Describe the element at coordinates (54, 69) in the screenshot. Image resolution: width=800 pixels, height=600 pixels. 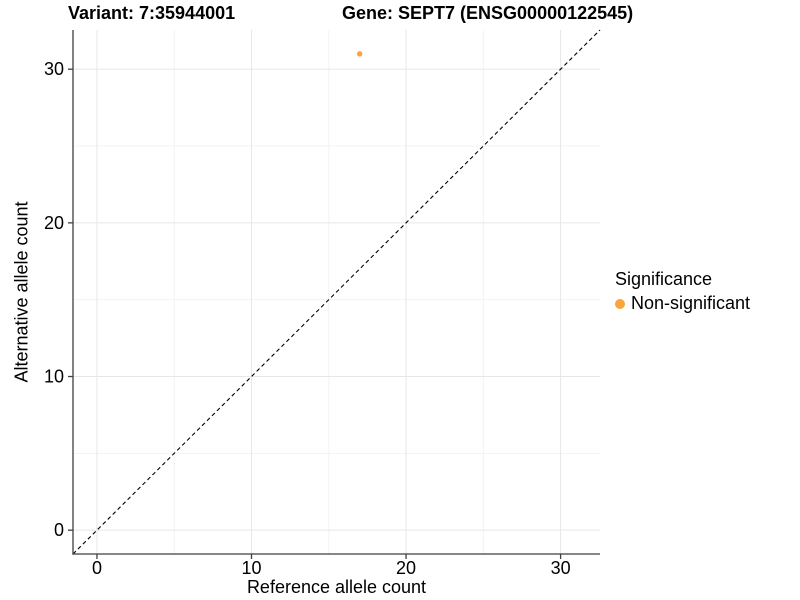
I see `y-tick-label: 30` at that location.